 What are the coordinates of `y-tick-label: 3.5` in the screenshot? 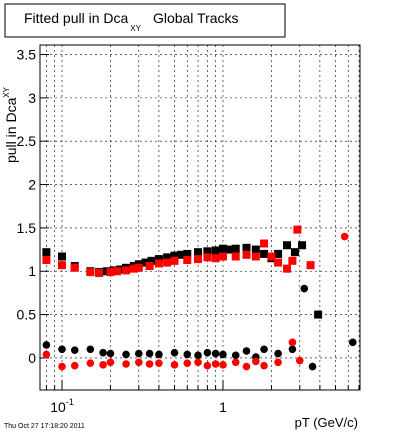 It's located at (27, 55).